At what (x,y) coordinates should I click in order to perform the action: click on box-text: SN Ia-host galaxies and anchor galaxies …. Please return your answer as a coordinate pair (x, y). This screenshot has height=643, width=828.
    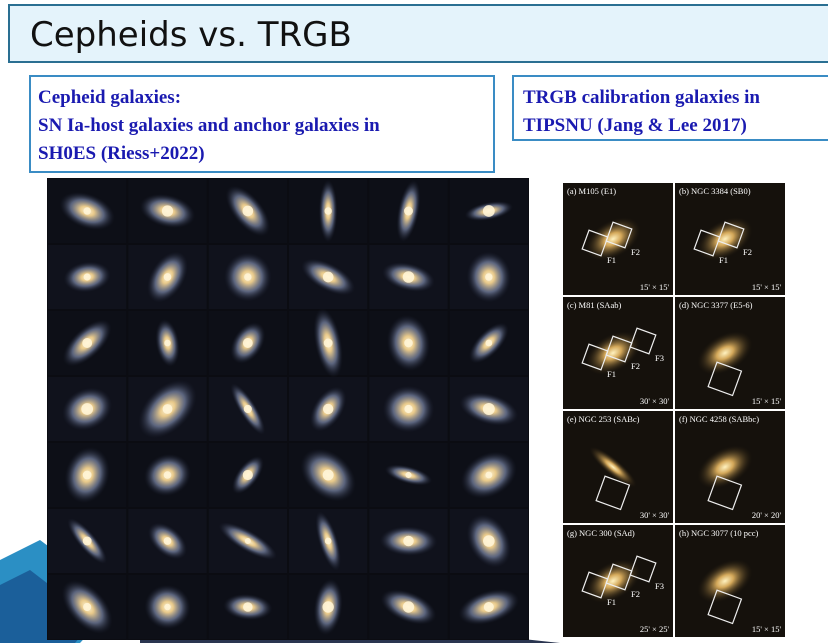
    Looking at the image, I should click on (209, 125).